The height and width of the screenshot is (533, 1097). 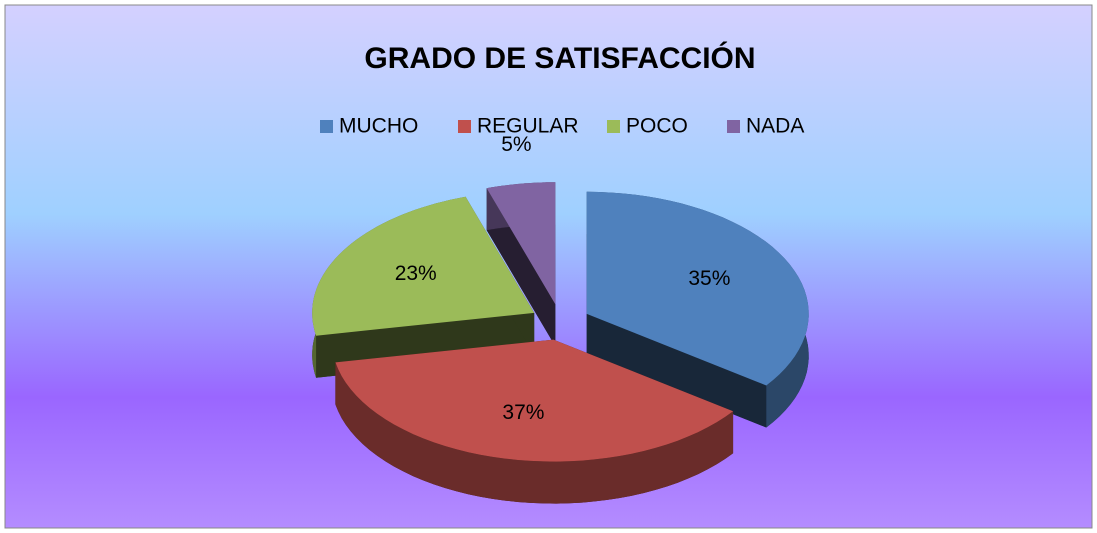 I want to click on data-label: 23%, so click(x=416, y=273).